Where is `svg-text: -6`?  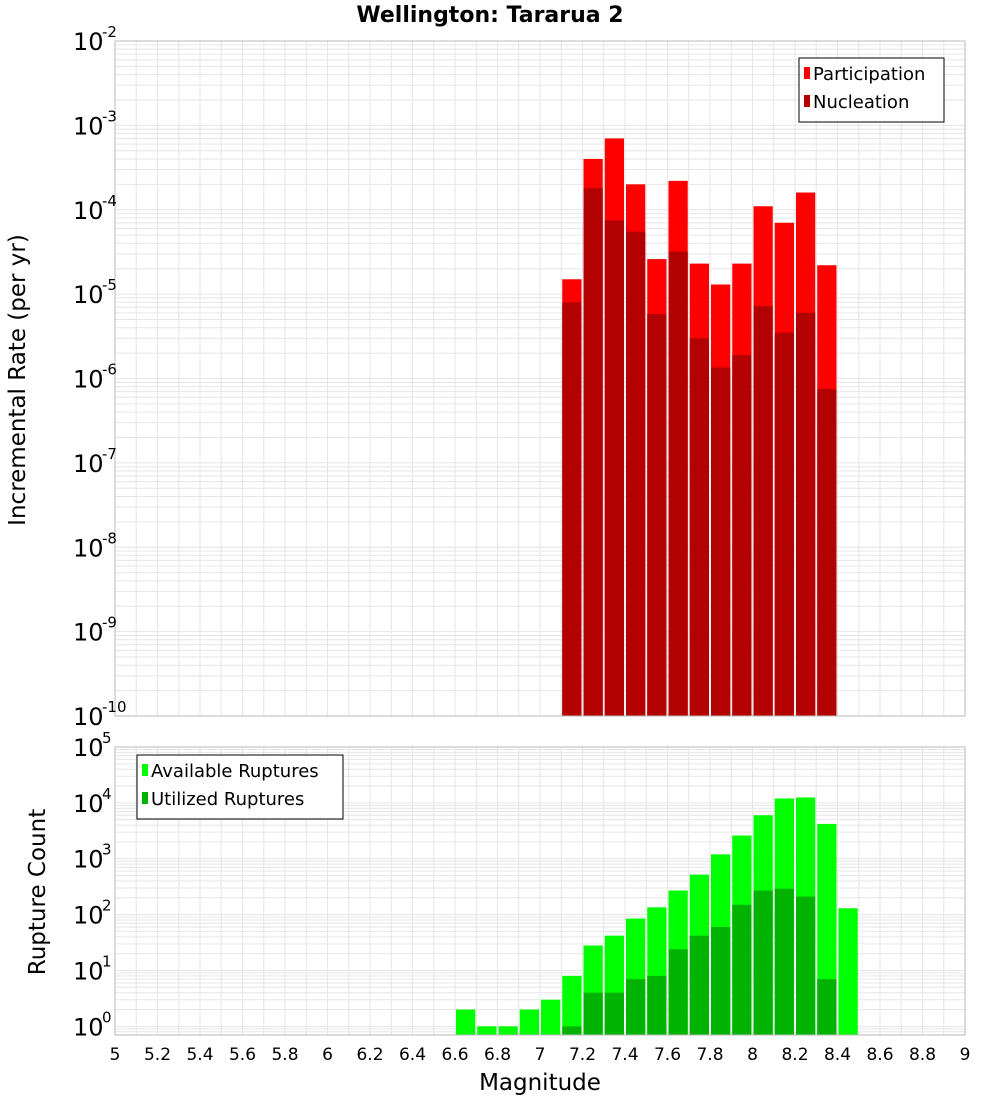 svg-text: -6 is located at coordinates (109, 370).